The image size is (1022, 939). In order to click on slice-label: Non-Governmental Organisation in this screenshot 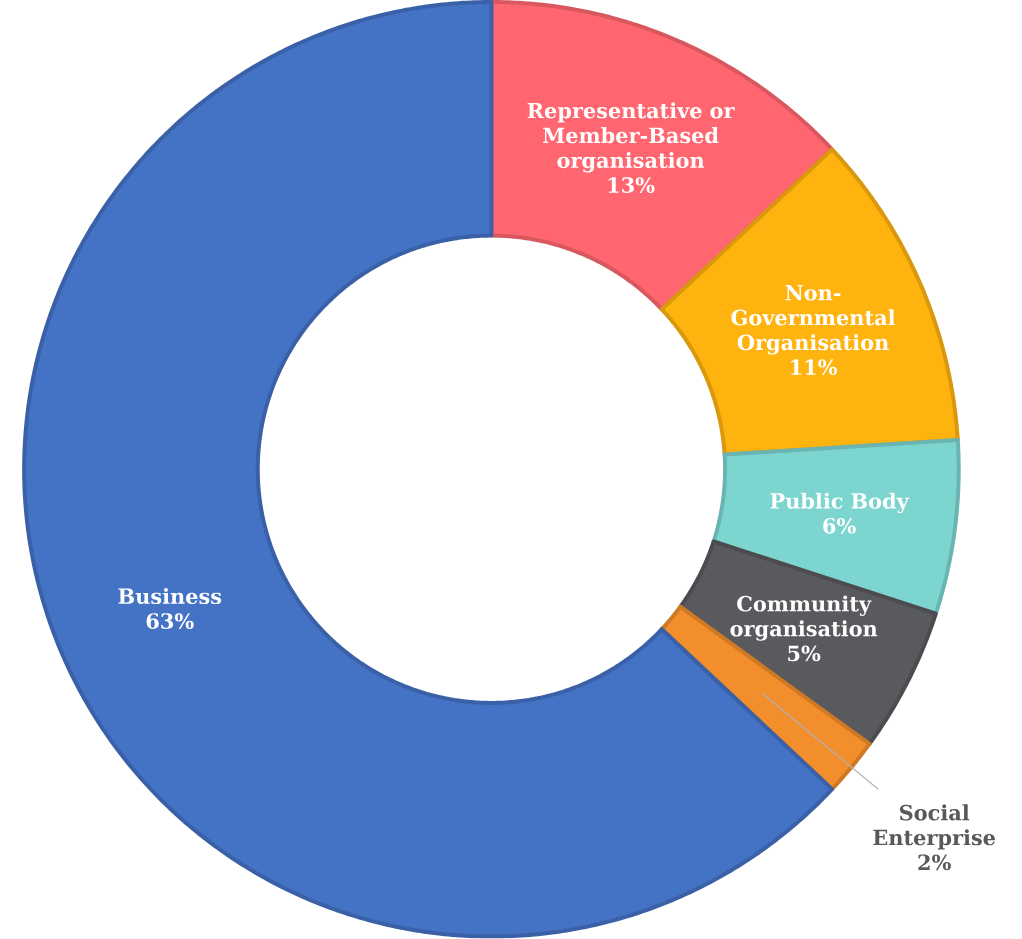, I will do `click(813, 320)`.